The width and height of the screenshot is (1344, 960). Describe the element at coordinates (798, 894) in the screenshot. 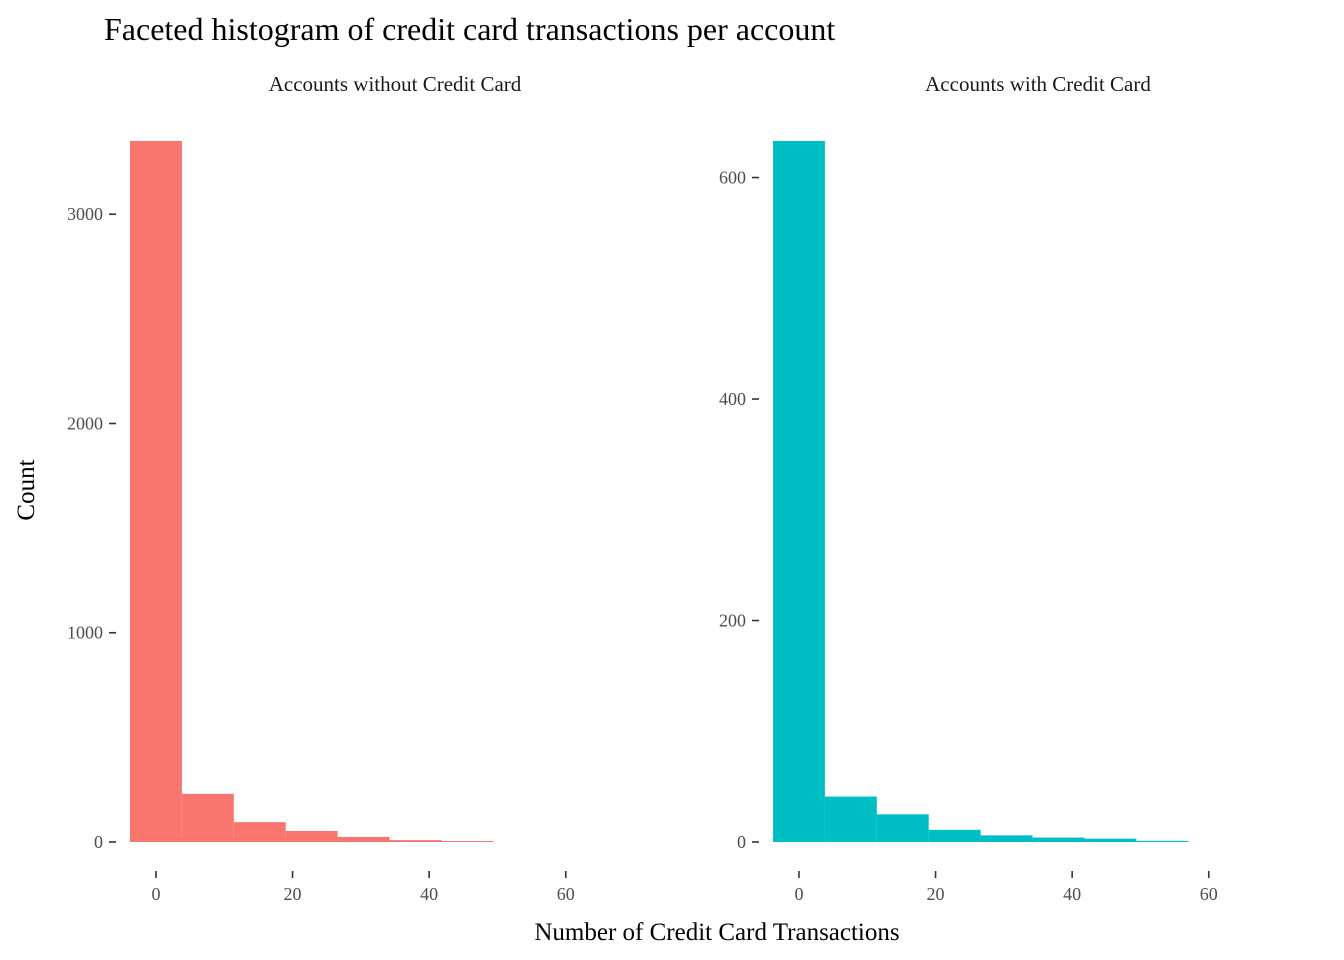

I see `panel-2-x-tick-label-1: 0` at that location.